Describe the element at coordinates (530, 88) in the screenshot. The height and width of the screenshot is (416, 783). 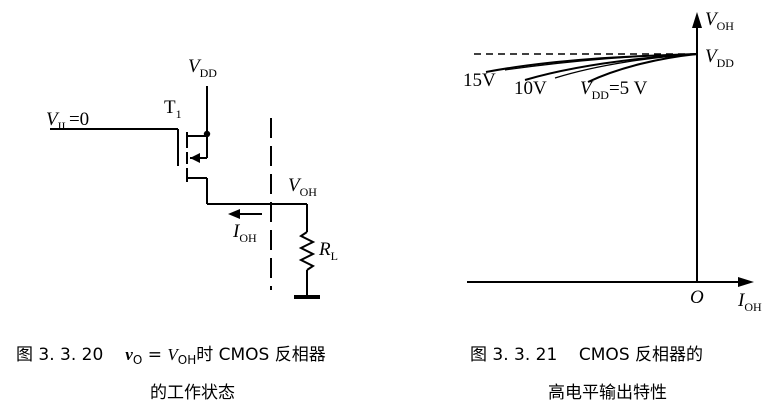
I see `curve-10v-label: 10V` at that location.